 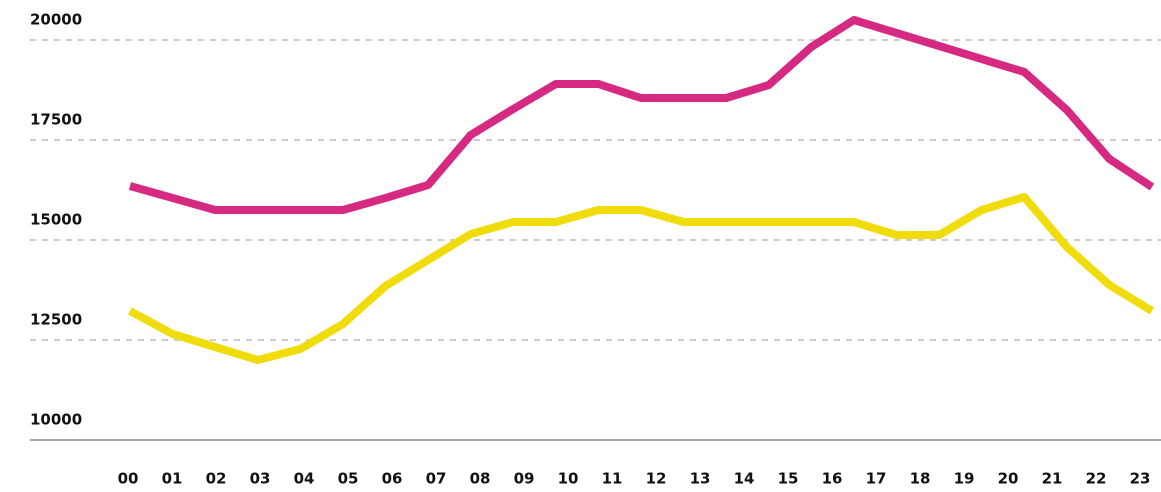 What do you see at coordinates (480, 479) in the screenshot?
I see `x-tick-label: 08` at bounding box center [480, 479].